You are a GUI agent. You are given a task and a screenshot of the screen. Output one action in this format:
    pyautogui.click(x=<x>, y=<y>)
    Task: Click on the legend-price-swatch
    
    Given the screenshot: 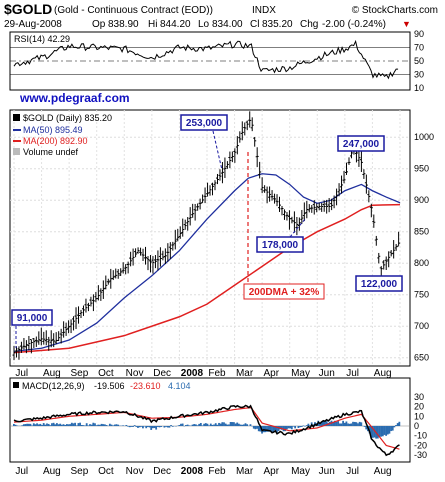 What is the action you would take?
    pyautogui.click(x=16, y=117)
    